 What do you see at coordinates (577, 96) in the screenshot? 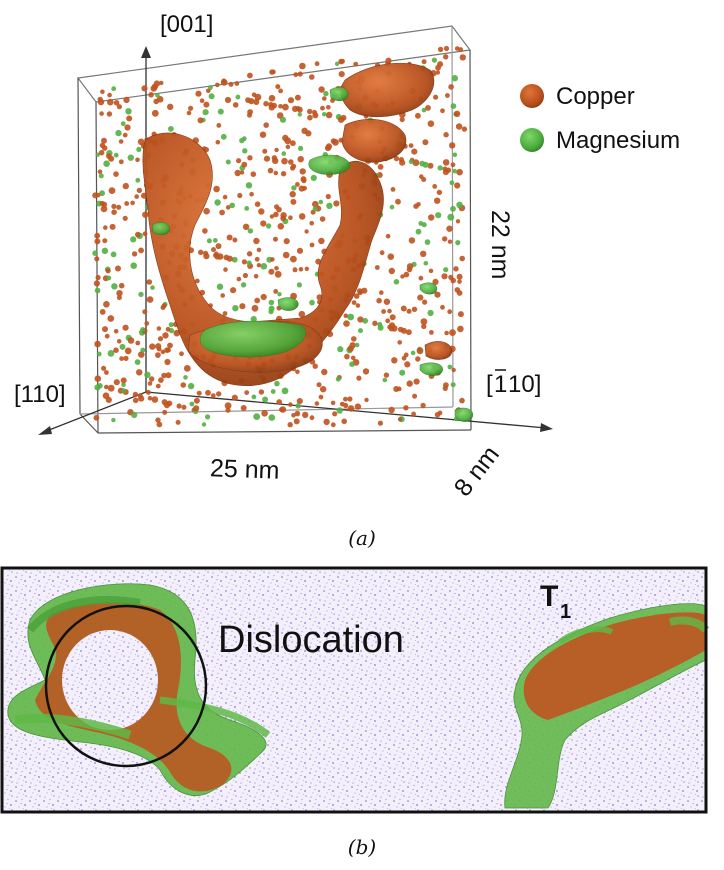
I see `legend-item-copper: Copper` at bounding box center [577, 96].